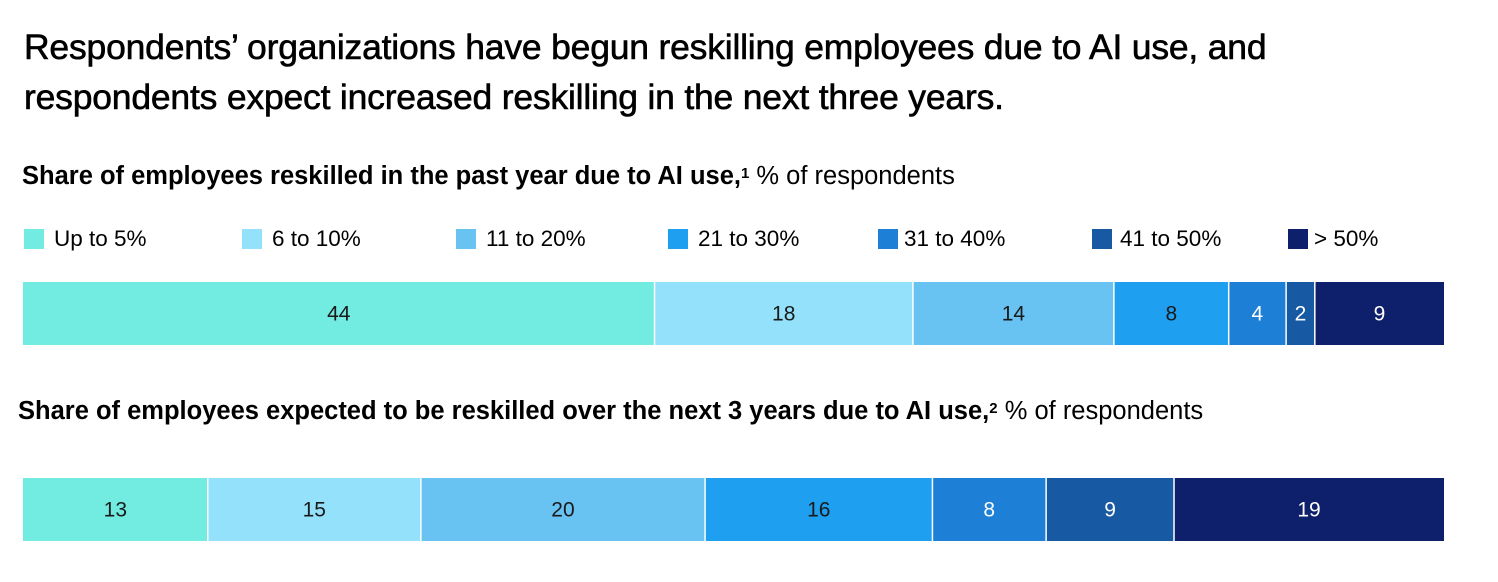 This screenshot has height=582, width=1498. What do you see at coordinates (1104, 411) in the screenshot?
I see `chart2-unit: % of respondents` at bounding box center [1104, 411].